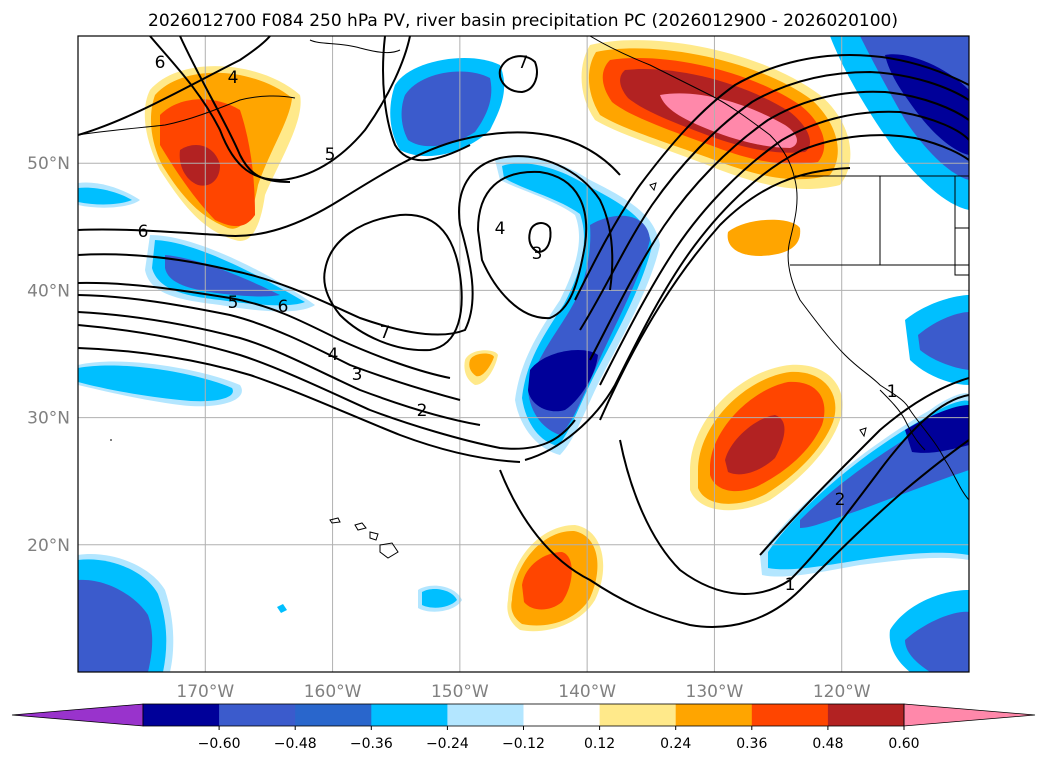 The image size is (1047, 765). I want to click on colorbar-tick-label: −0.48, so click(295, 744).